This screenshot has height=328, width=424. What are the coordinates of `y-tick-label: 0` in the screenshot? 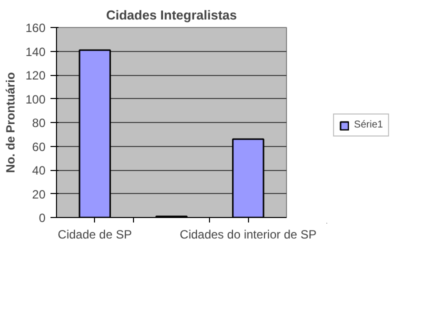 It's located at (42, 218).